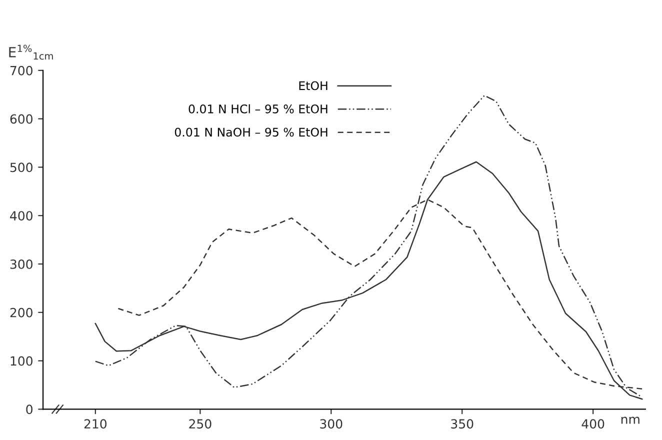 The width and height of the screenshot is (662, 440). What do you see at coordinates (95, 424) in the screenshot?
I see `x-tick-label: 210` at bounding box center [95, 424].